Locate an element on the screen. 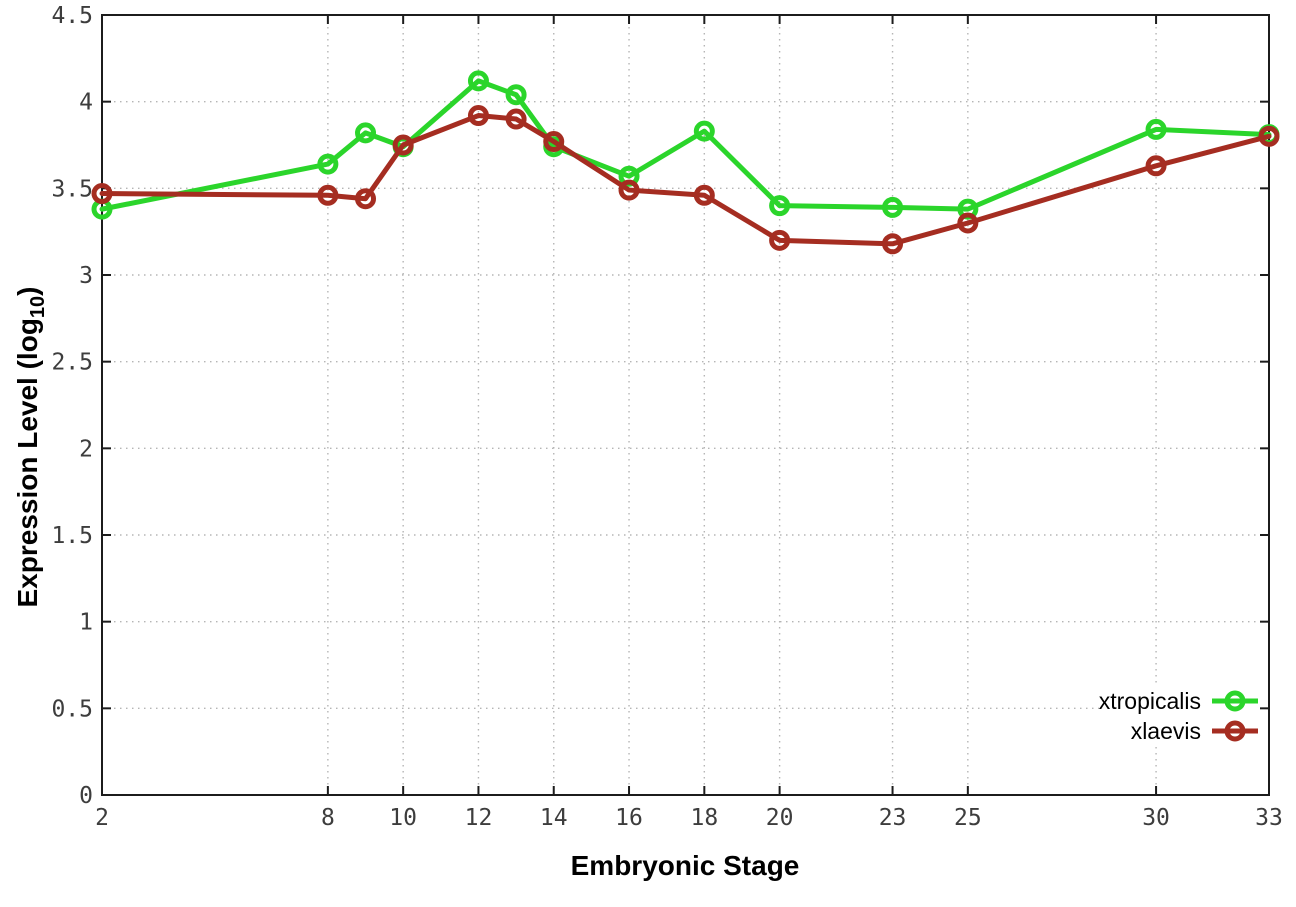 The image size is (1296, 907). y-tick-label: 1 is located at coordinates (86, 623).